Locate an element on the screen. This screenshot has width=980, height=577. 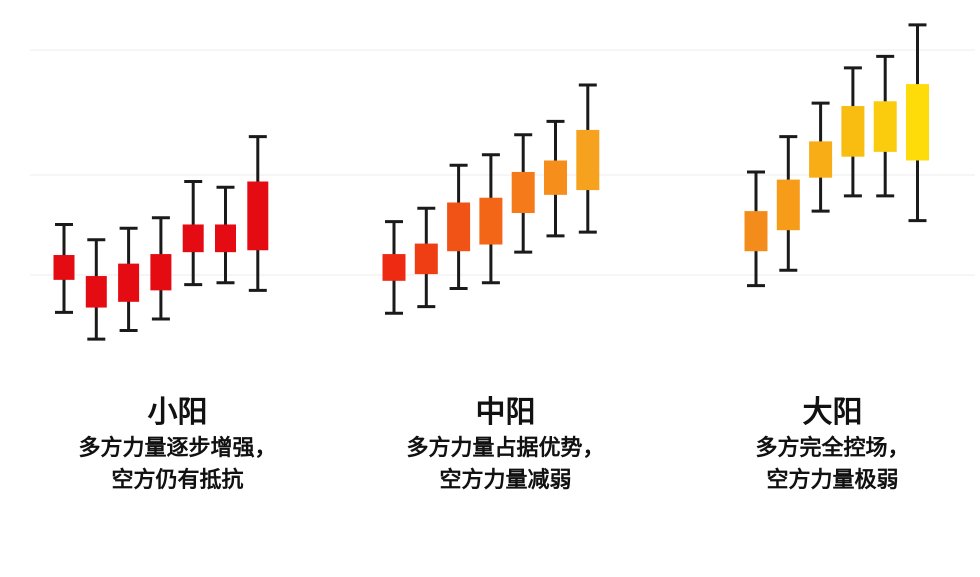
caption-big-yang: 大阳 多方完全控场， 空方力量极弱 is located at coordinates (832, 445).